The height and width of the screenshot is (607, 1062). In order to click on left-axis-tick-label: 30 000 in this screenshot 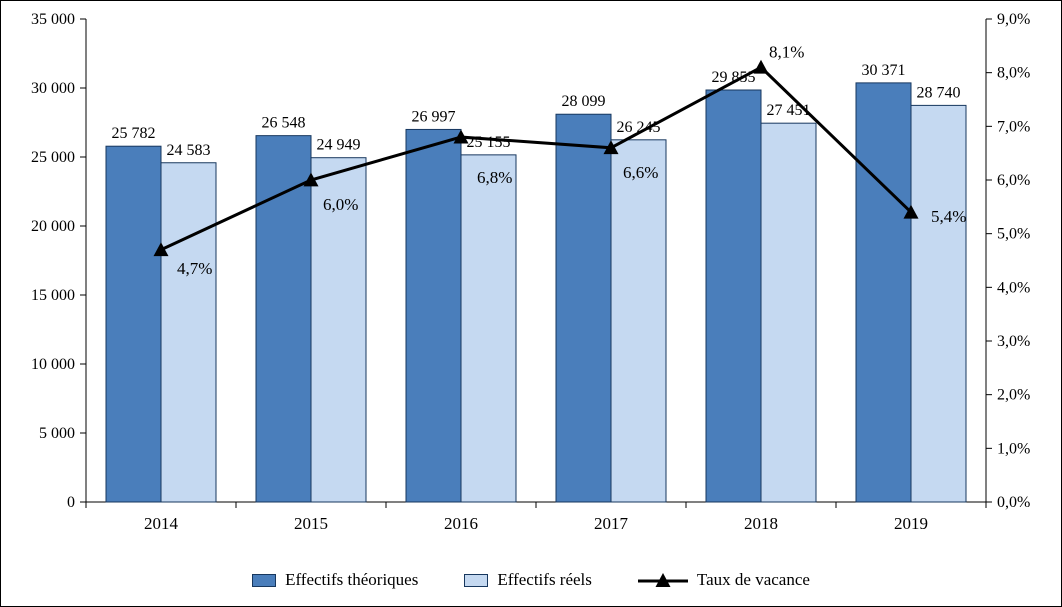, I will do `click(53, 88)`.